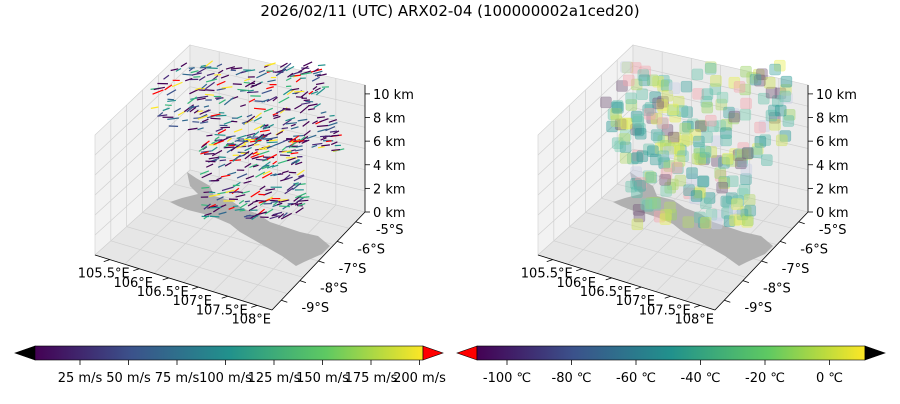 This screenshot has height=404, width=900. What do you see at coordinates (371, 378) in the screenshot?
I see `left-colorbar-tick-label: 175 m/s` at bounding box center [371, 378].